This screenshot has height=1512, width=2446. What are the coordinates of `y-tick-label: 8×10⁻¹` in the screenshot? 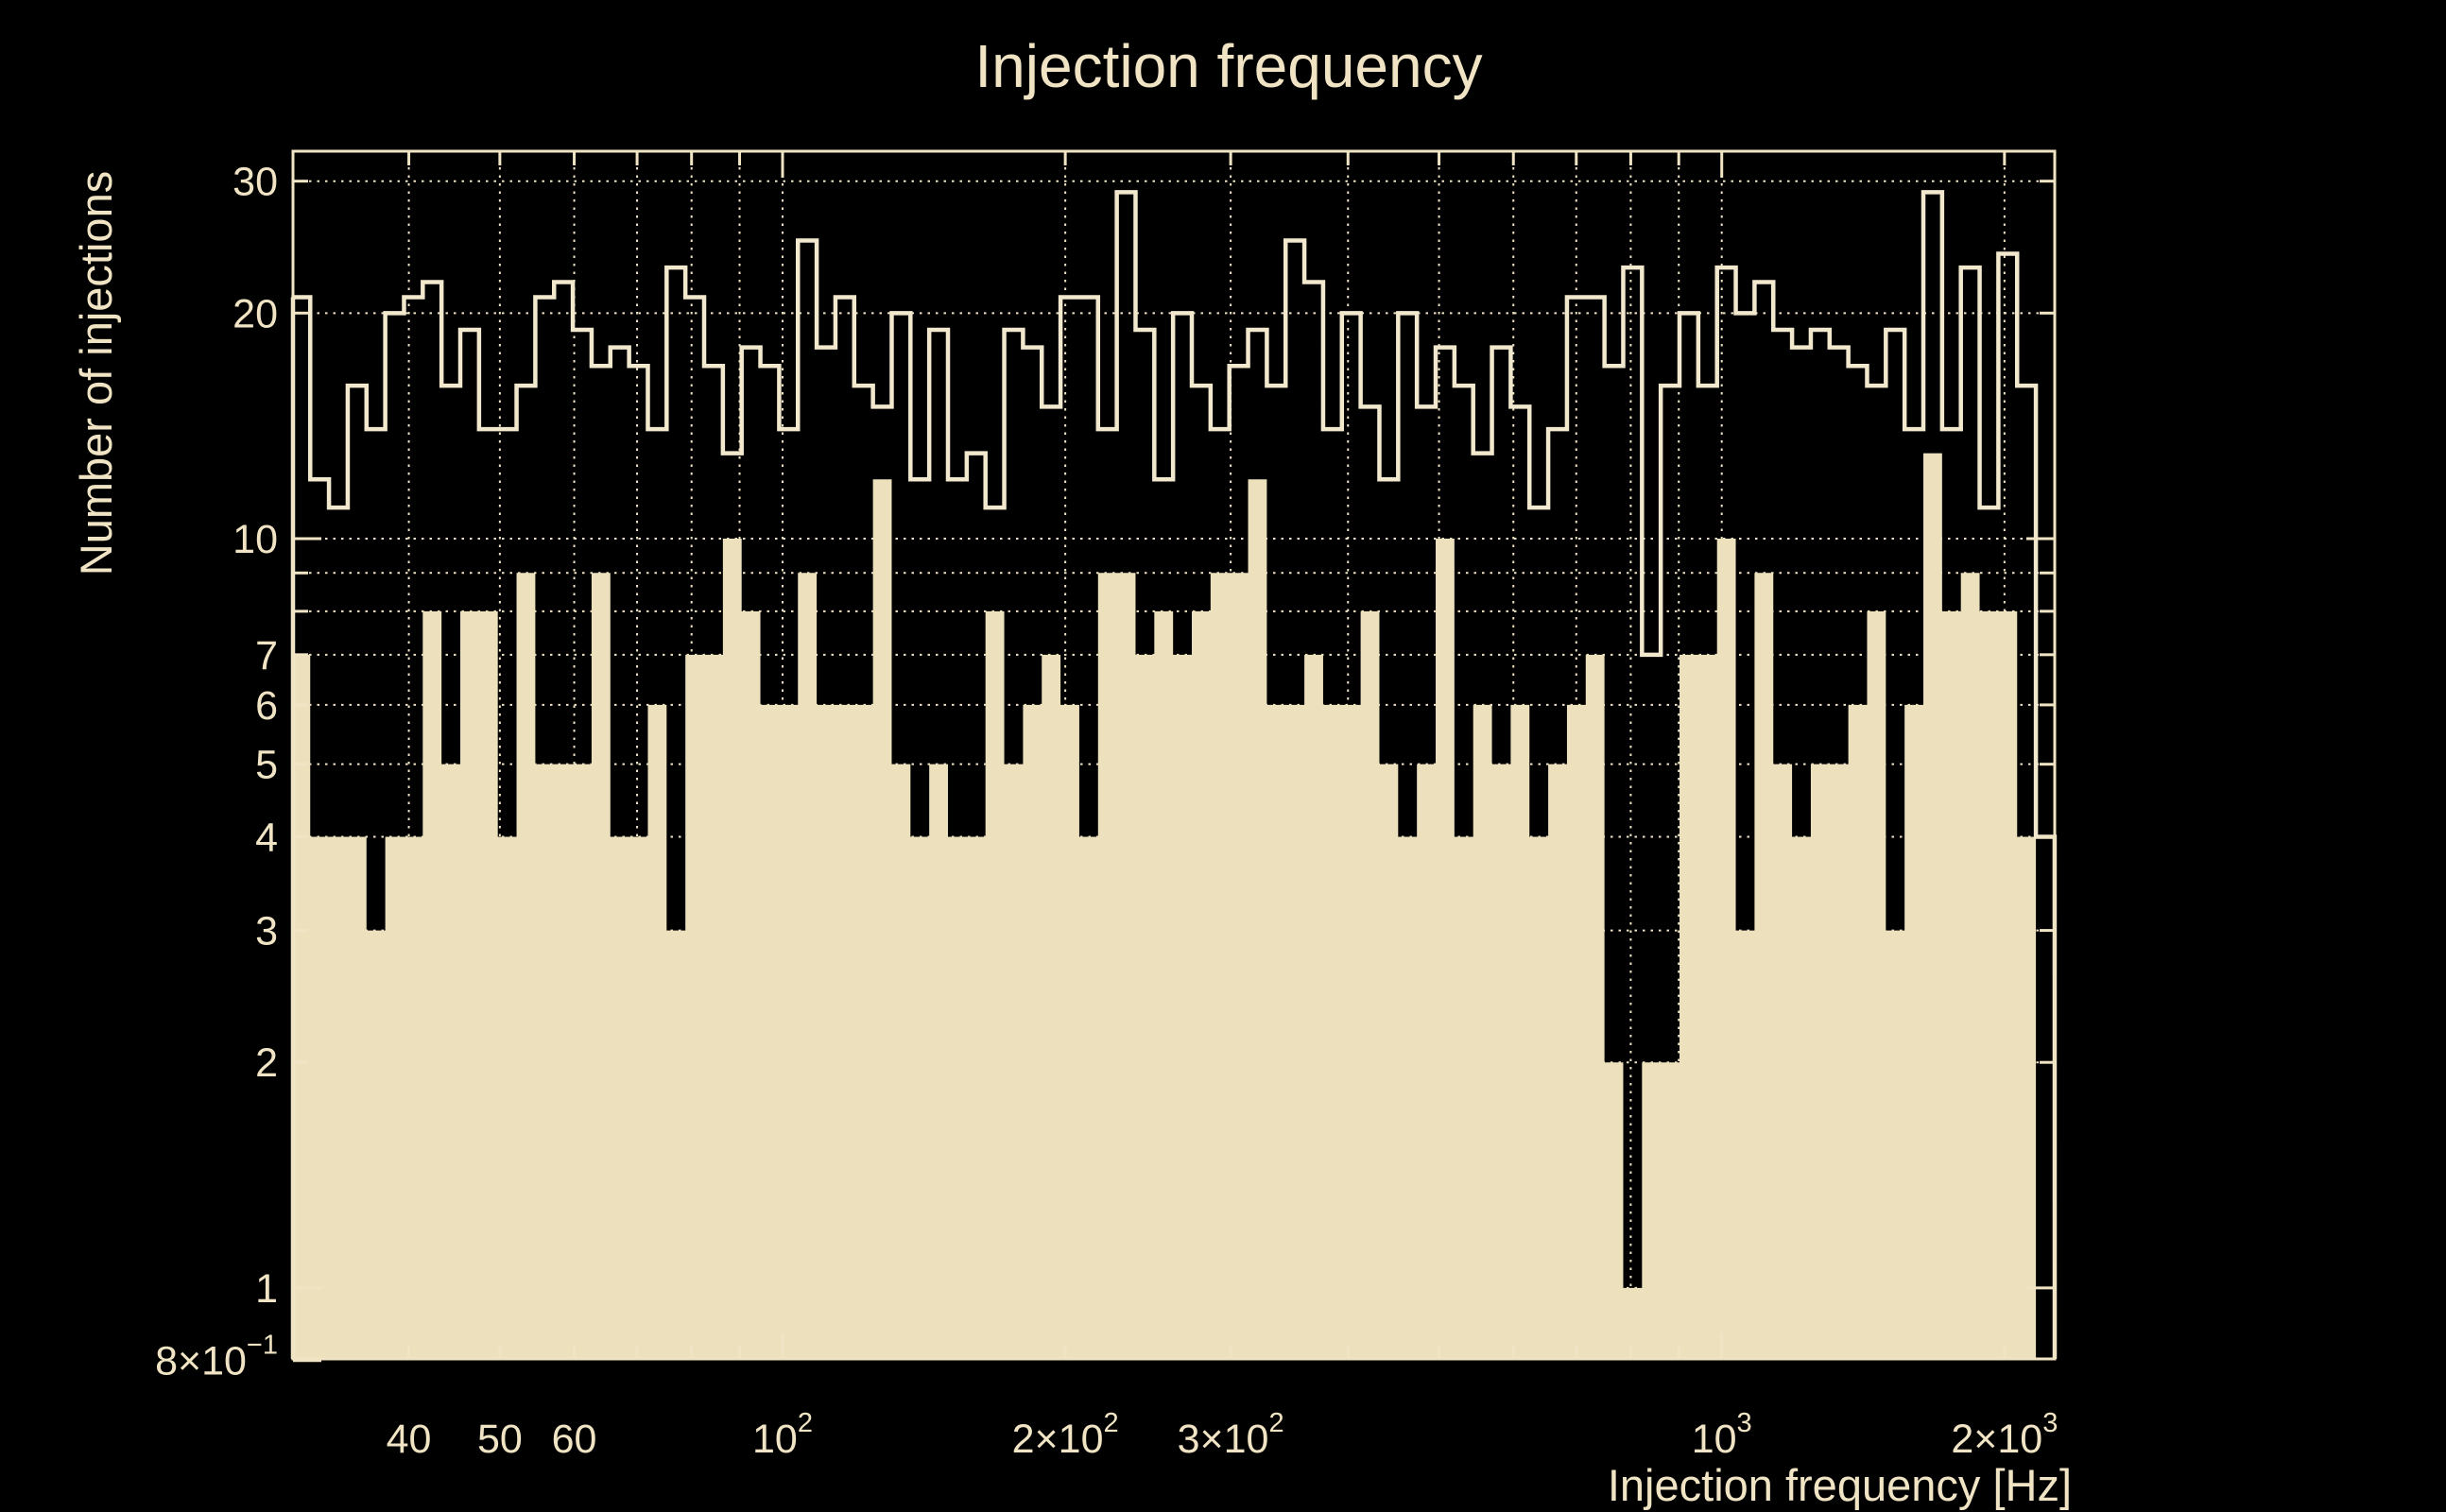 It's located at (217, 1357).